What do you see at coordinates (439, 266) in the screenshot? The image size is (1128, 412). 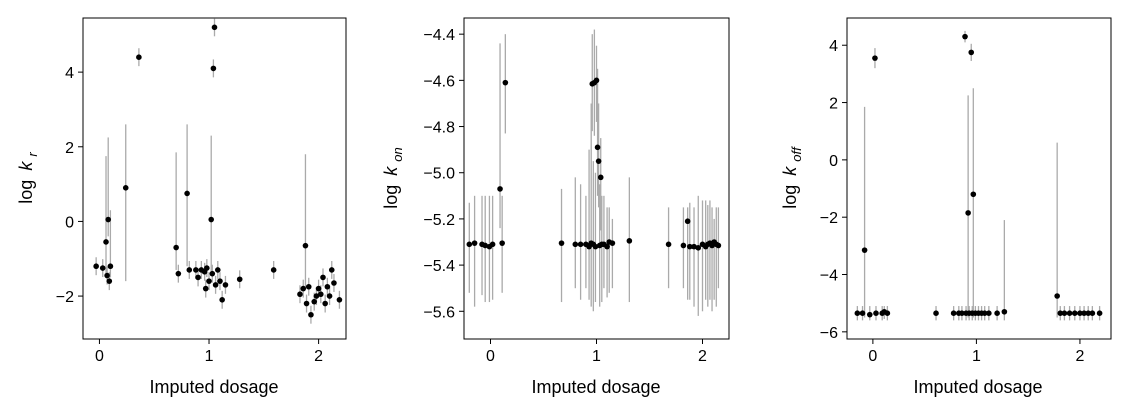 I see `y-tick-label: −5.4` at bounding box center [439, 266].